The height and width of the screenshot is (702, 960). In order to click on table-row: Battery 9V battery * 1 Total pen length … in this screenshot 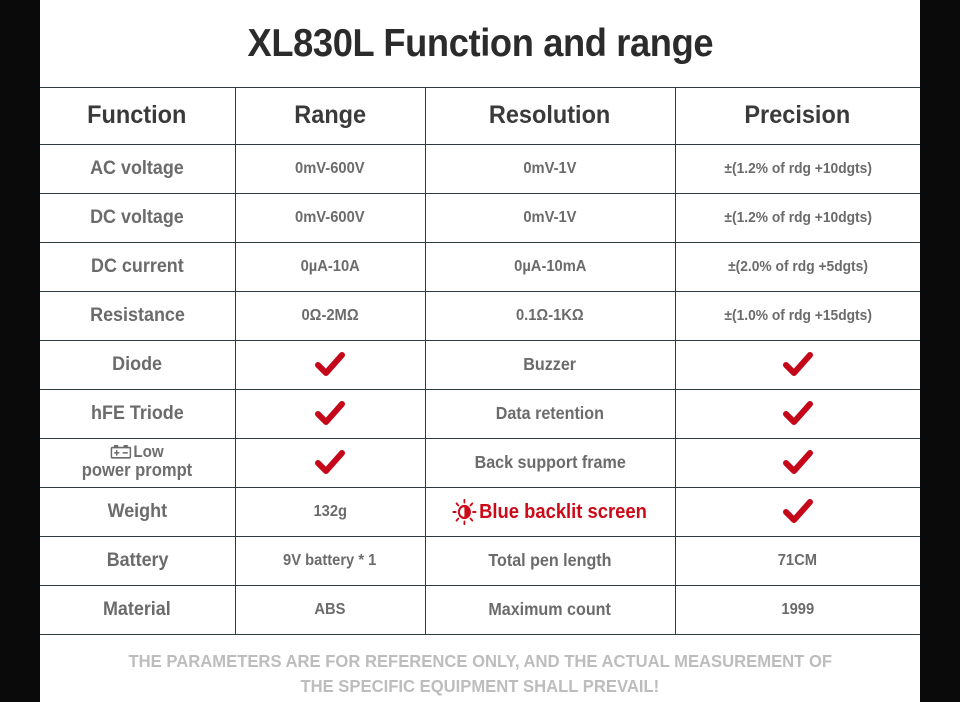, I will do `click(480, 561)`.